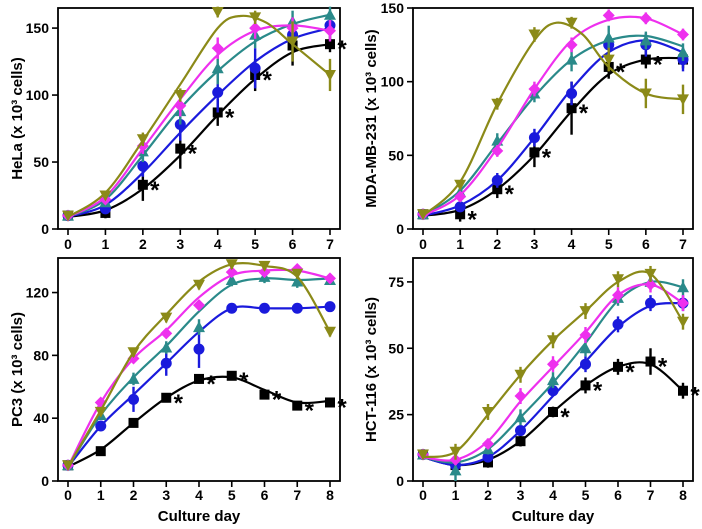 This screenshot has width=702, height=529. I want to click on y-tick-label: 0, so click(45, 481).